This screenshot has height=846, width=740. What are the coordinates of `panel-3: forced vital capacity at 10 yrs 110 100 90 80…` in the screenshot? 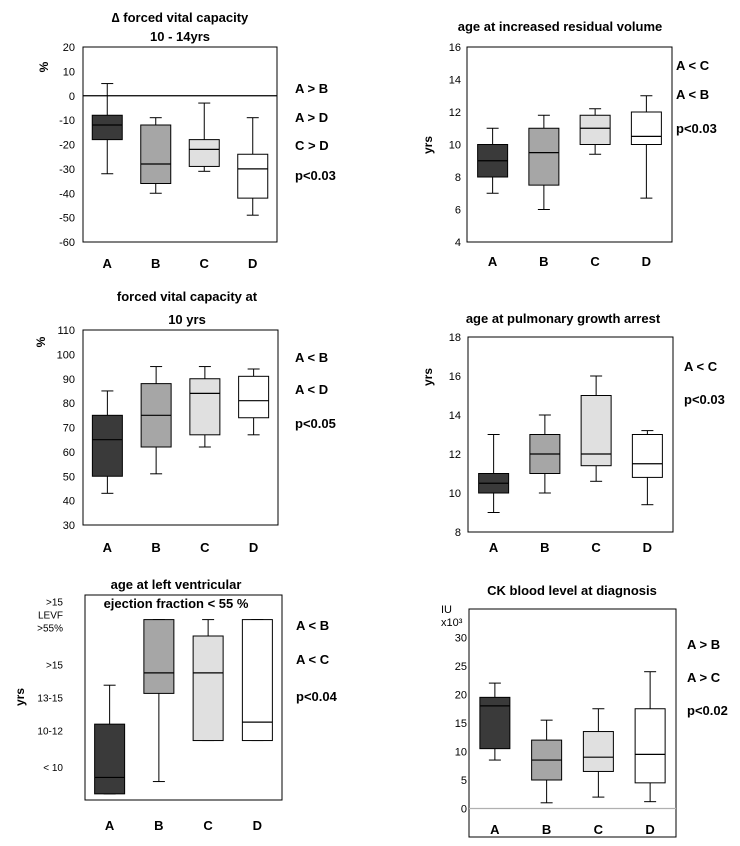 It's located at (185, 422).